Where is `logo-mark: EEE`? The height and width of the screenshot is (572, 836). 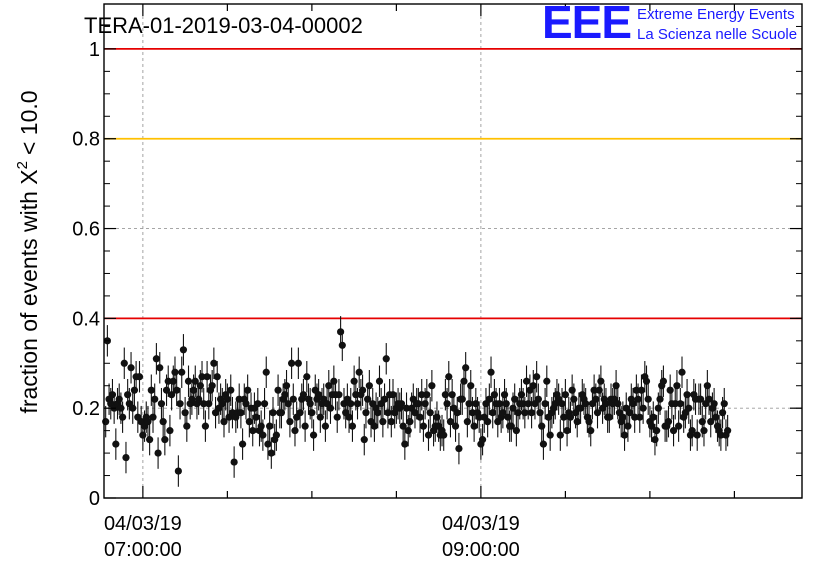
logo-mark: EEE is located at coordinates (586, 24).